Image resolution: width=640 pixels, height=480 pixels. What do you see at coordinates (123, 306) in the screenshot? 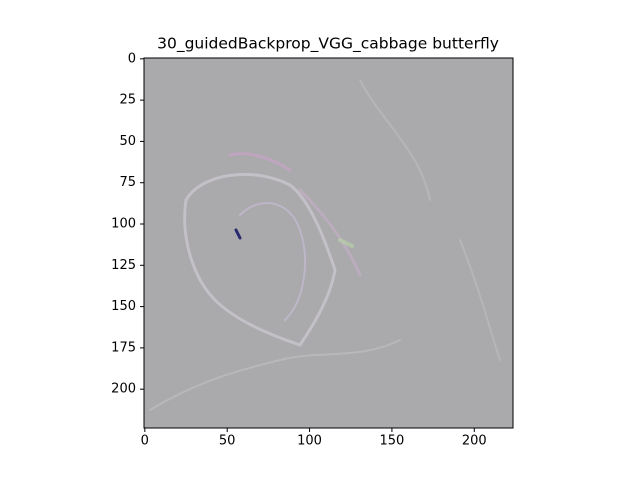
I see `y-tick-label: 150` at bounding box center [123, 306].